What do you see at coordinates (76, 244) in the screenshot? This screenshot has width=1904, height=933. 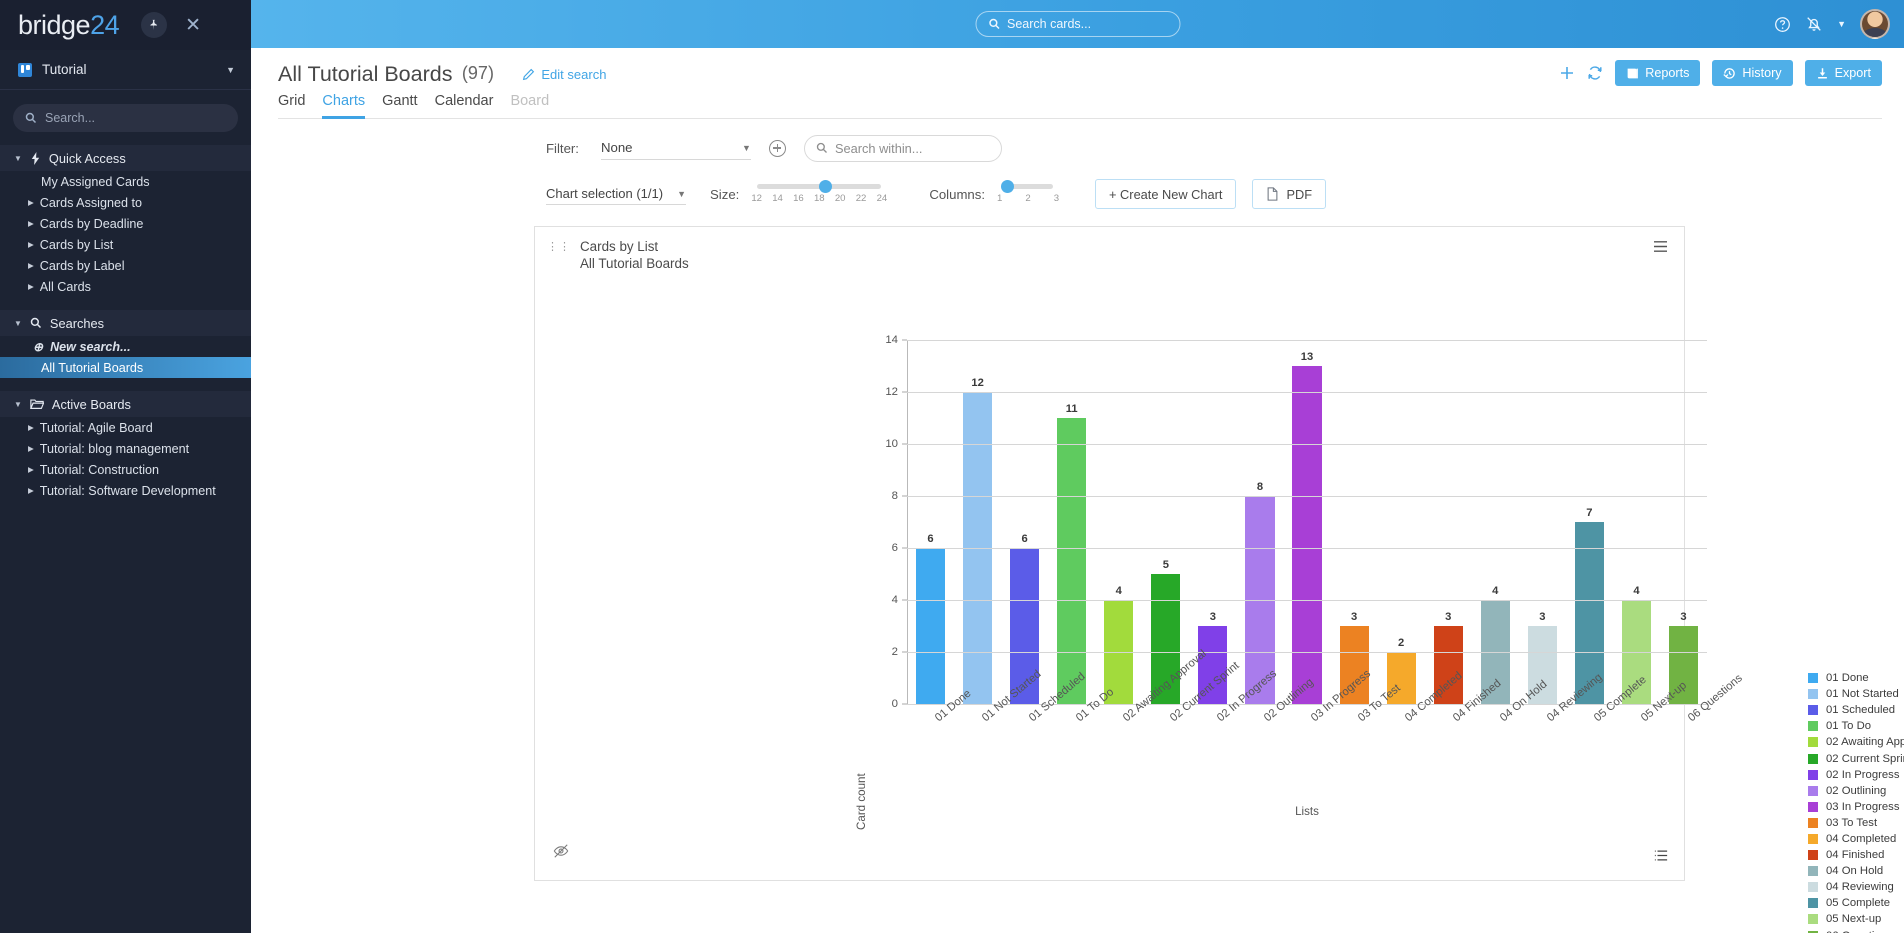 I see `sidebar-item-label: Cards by List` at bounding box center [76, 244].